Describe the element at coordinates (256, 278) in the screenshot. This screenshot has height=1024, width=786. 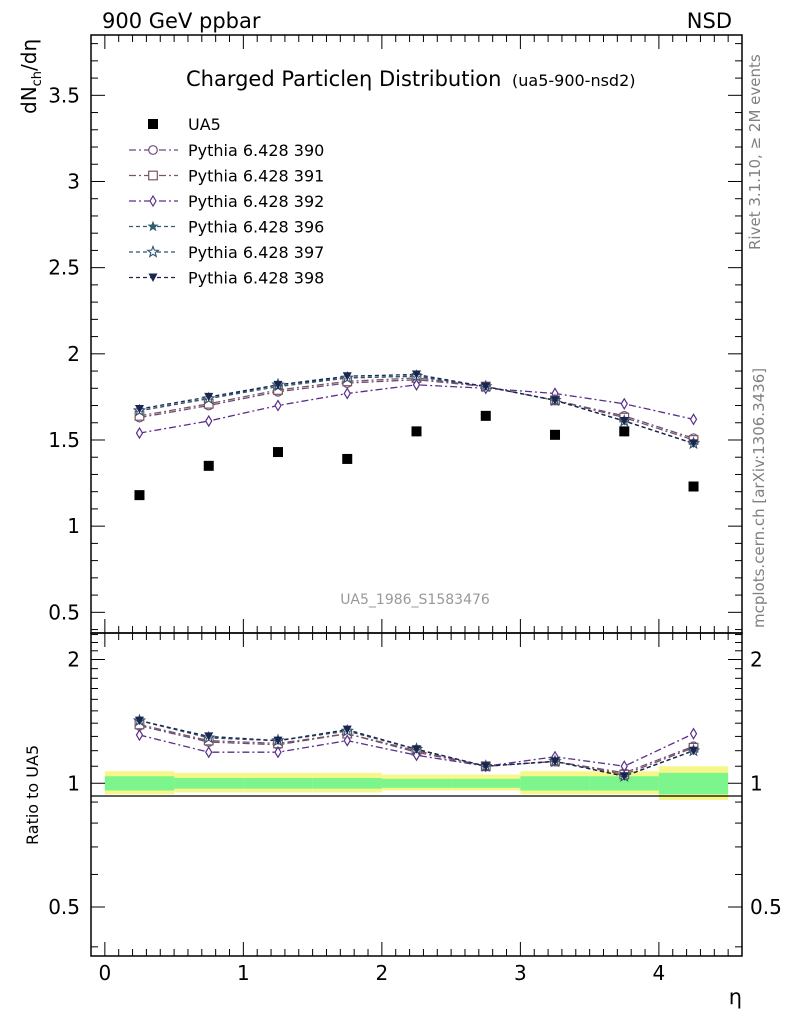
I see `legend-label-p398: Pythia 6.428 398` at that location.